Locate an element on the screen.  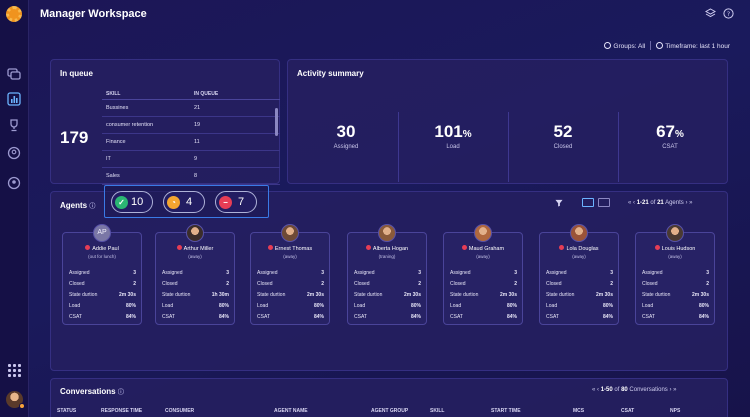
filter-icon is located at coordinates (559, 204).